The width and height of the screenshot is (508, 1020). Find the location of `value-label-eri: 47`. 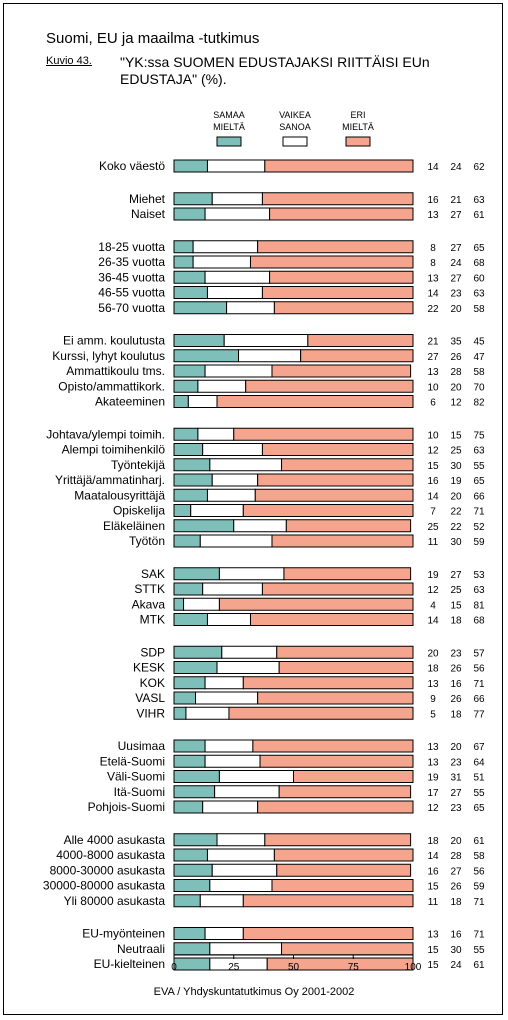

value-label-eri: 47 is located at coordinates (479, 357).